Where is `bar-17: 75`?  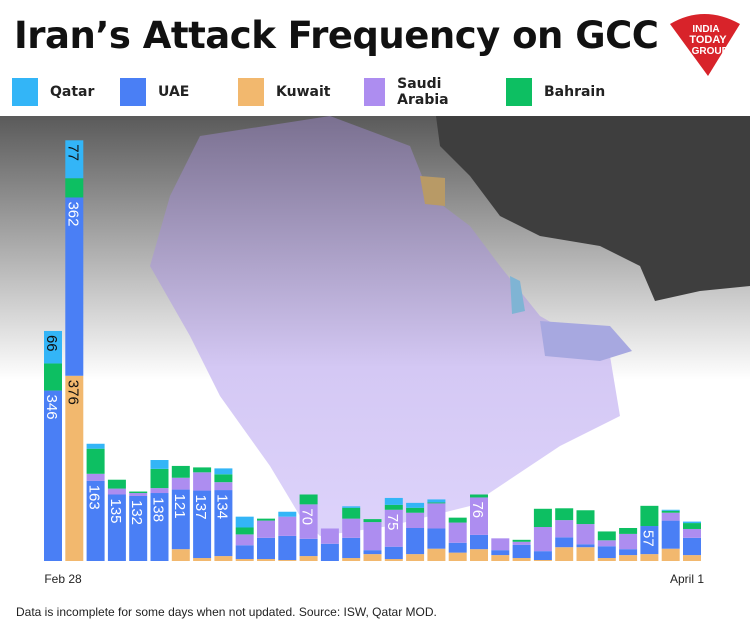
bar-17: 75 is located at coordinates (393, 529).